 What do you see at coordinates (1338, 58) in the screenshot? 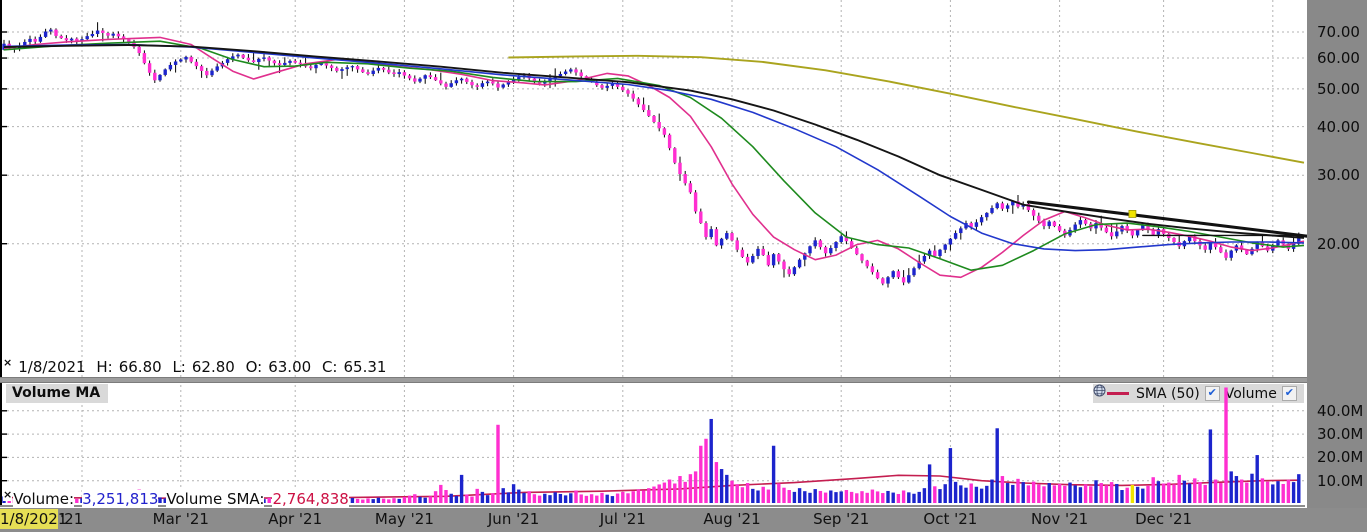
I see `price-tick-label: 60.00` at bounding box center [1338, 58].